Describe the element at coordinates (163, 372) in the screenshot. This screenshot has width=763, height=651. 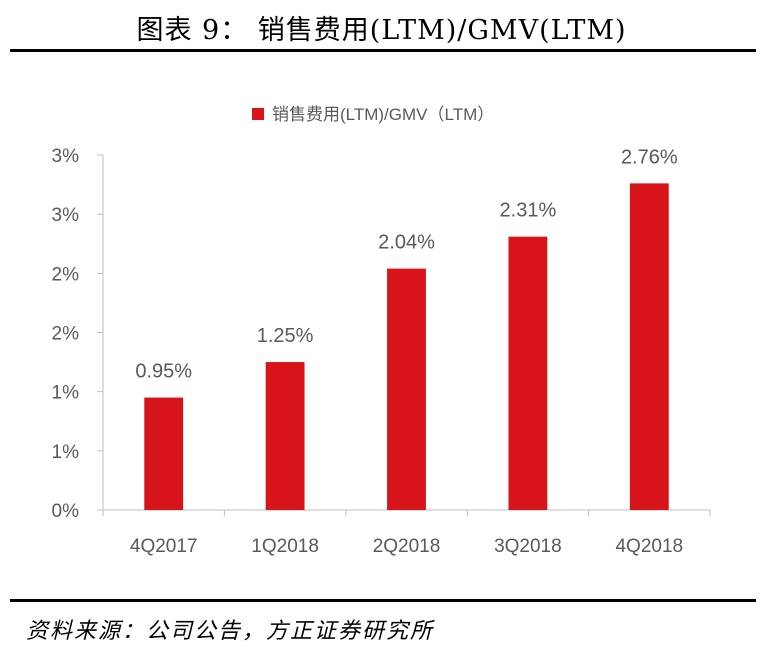
I see `data-label: 0.95%` at that location.